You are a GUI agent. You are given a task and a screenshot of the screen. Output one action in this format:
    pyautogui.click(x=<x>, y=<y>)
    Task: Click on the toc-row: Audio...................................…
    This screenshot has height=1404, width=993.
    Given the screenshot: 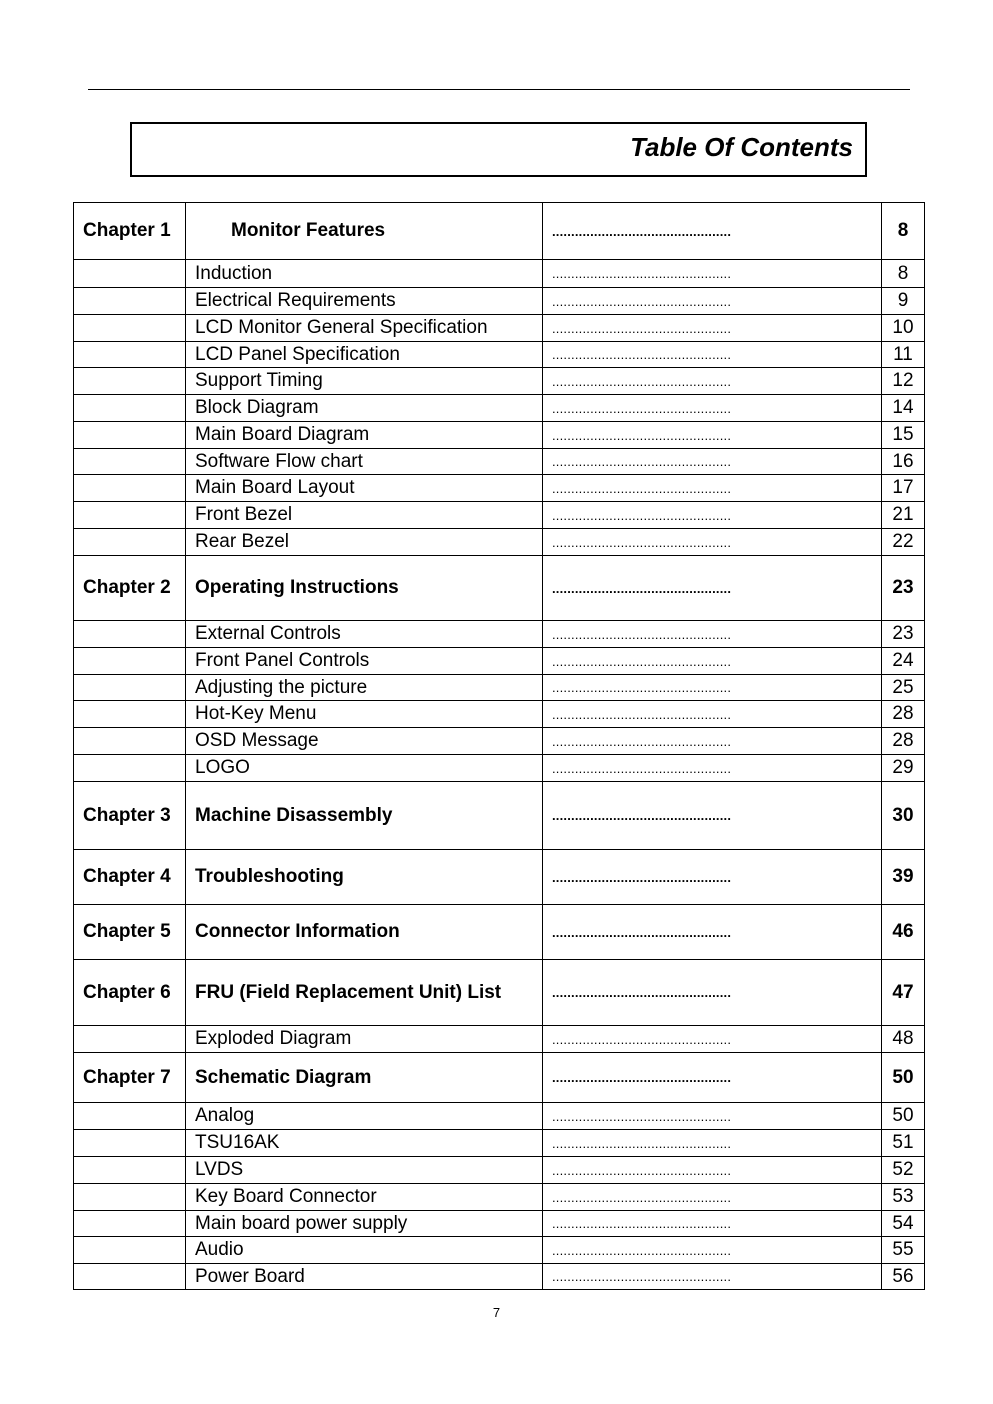 What is the action you would take?
    pyautogui.click(x=499, y=1250)
    